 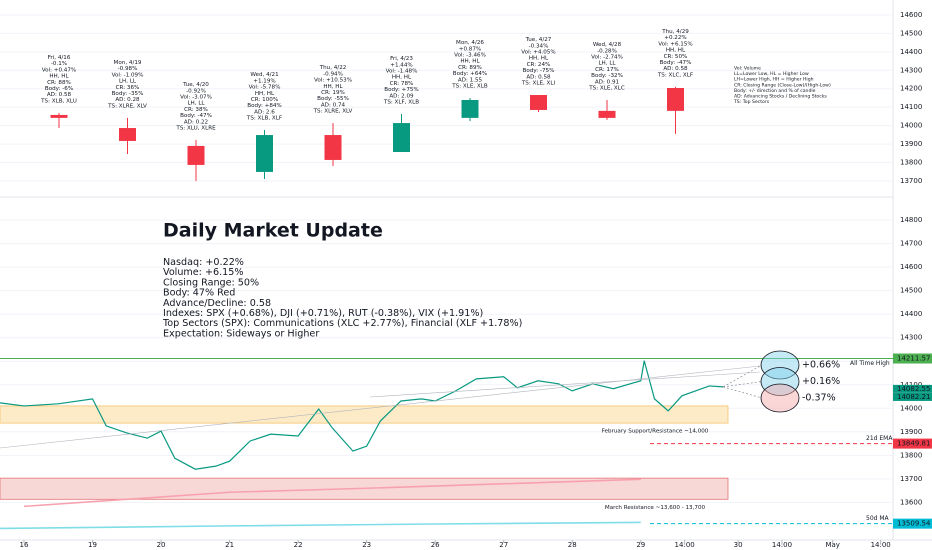 I want to click on candle-annotation: Body: +84%, so click(x=264, y=106).